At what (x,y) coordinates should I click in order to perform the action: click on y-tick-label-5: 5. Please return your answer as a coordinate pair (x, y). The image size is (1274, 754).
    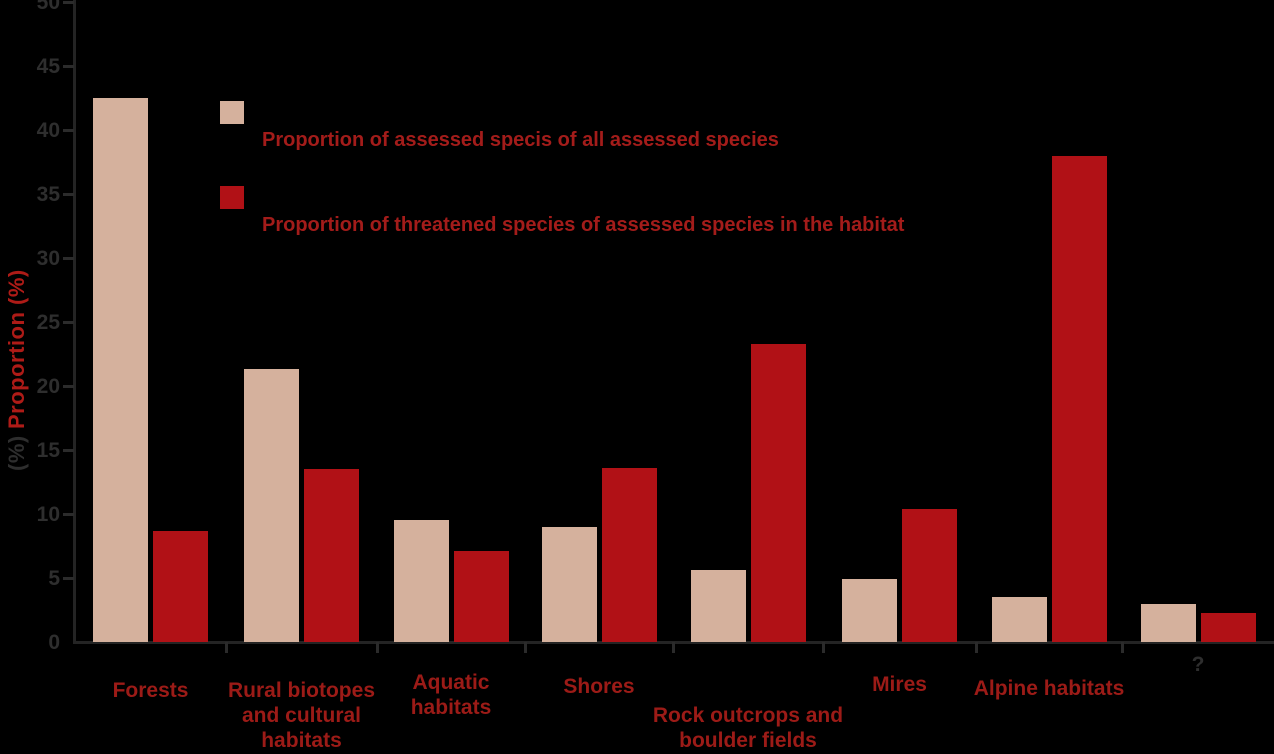
    Looking at the image, I should click on (54, 578).